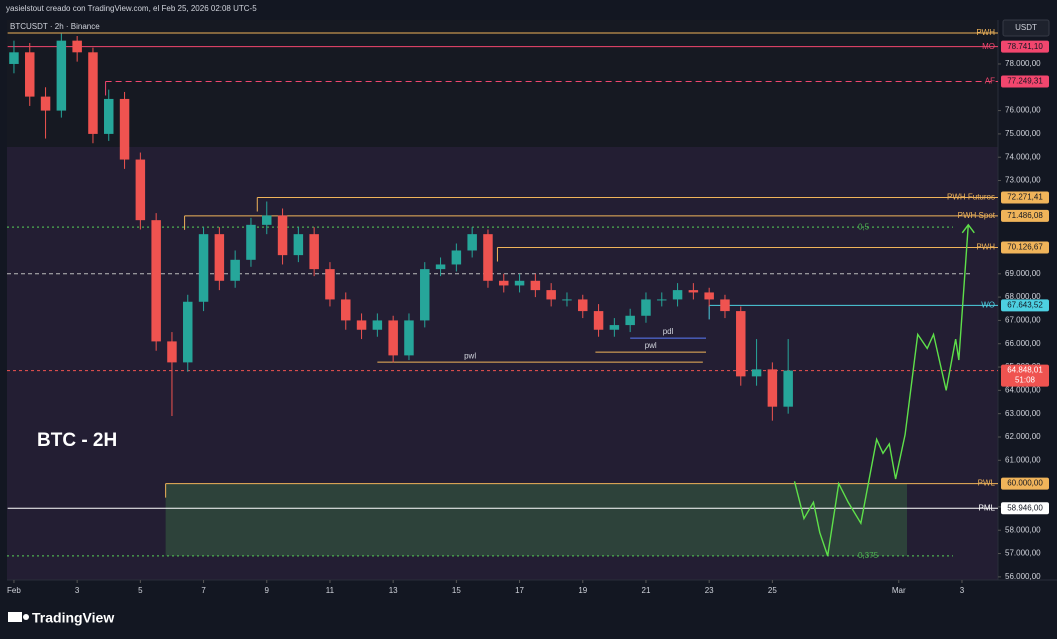 The height and width of the screenshot is (639, 1057). Describe the element at coordinates (203, 590) in the screenshot. I see `x-tick-label: 7` at that location.